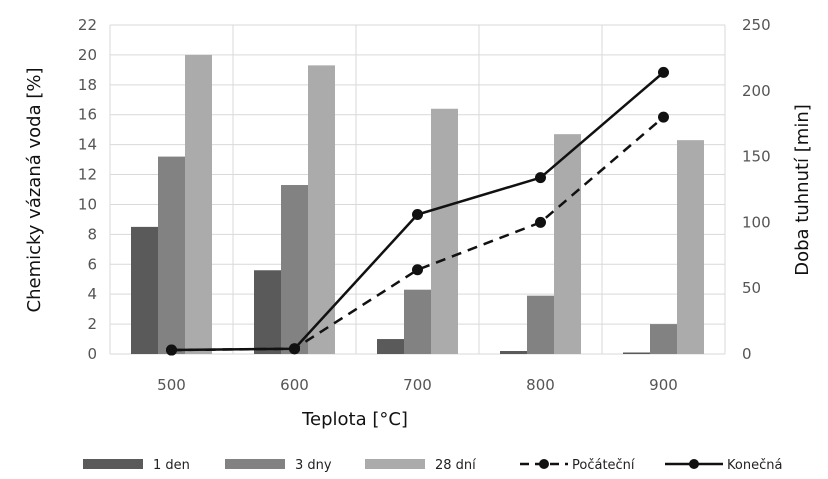 The width and height of the screenshot is (828, 479). Describe the element at coordinates (113, 464) in the screenshot. I see `legend-swatch-1-den` at that location.